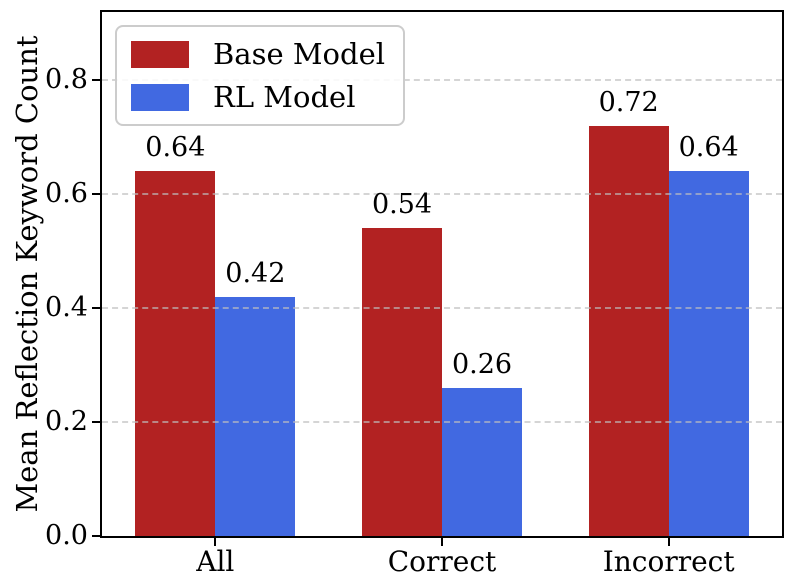  I want to click on y-tick-label-0.2: 0.2, so click(66, 422).